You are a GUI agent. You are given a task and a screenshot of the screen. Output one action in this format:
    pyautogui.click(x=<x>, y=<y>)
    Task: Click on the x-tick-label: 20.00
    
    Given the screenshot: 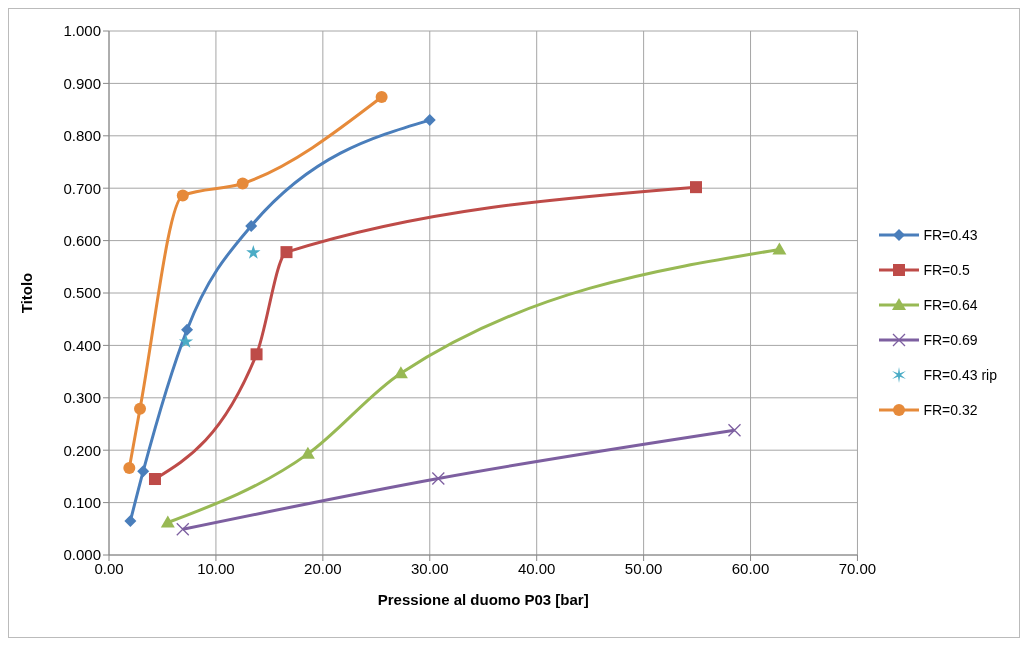 What is the action you would take?
    pyautogui.click(x=323, y=568)
    